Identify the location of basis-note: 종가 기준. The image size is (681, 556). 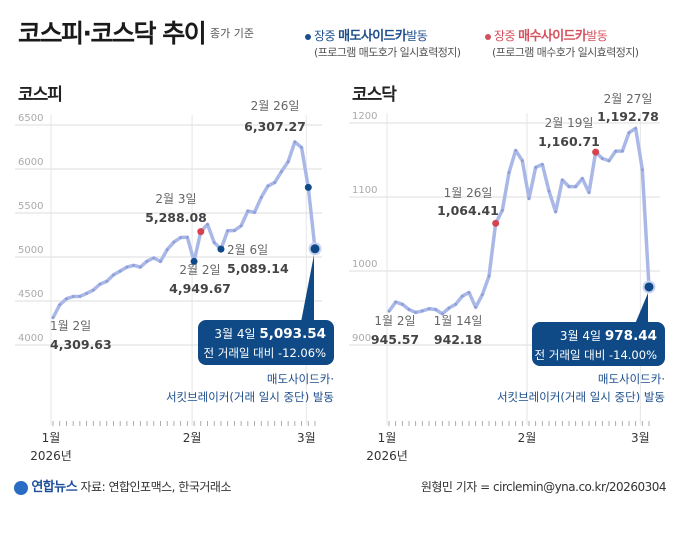
(232, 33).